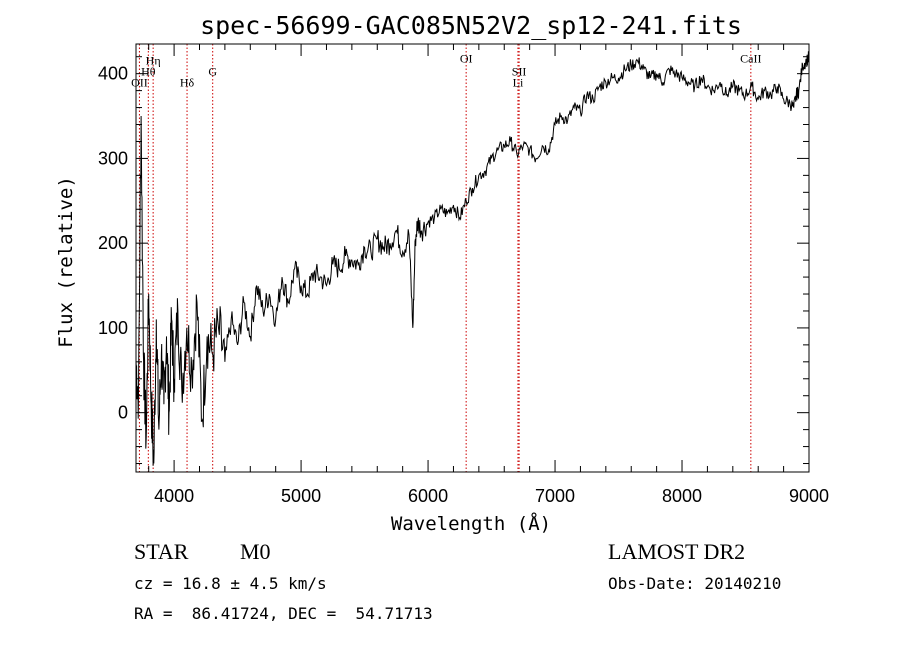  What do you see at coordinates (153, 60) in the screenshot?
I see `spectral-line-label: Hη` at bounding box center [153, 60].